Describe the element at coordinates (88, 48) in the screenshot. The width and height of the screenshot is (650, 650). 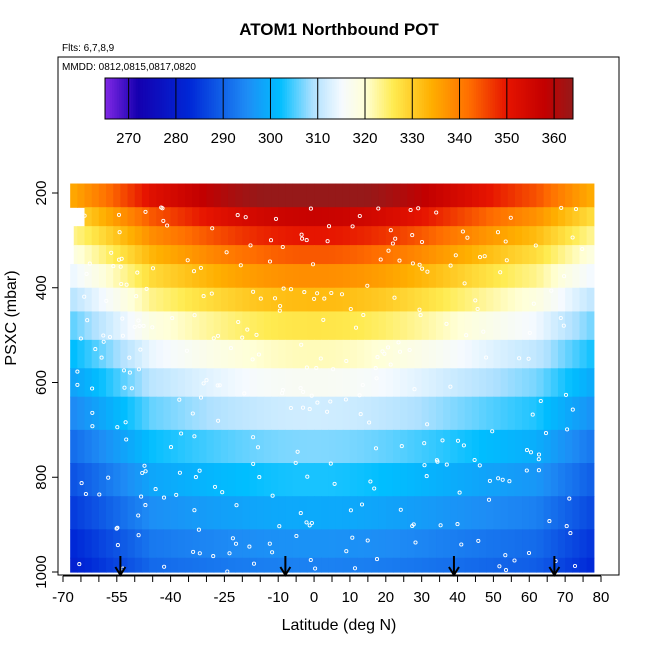
I see `flights-annotation: Flts: 6,7,8,9` at that location.